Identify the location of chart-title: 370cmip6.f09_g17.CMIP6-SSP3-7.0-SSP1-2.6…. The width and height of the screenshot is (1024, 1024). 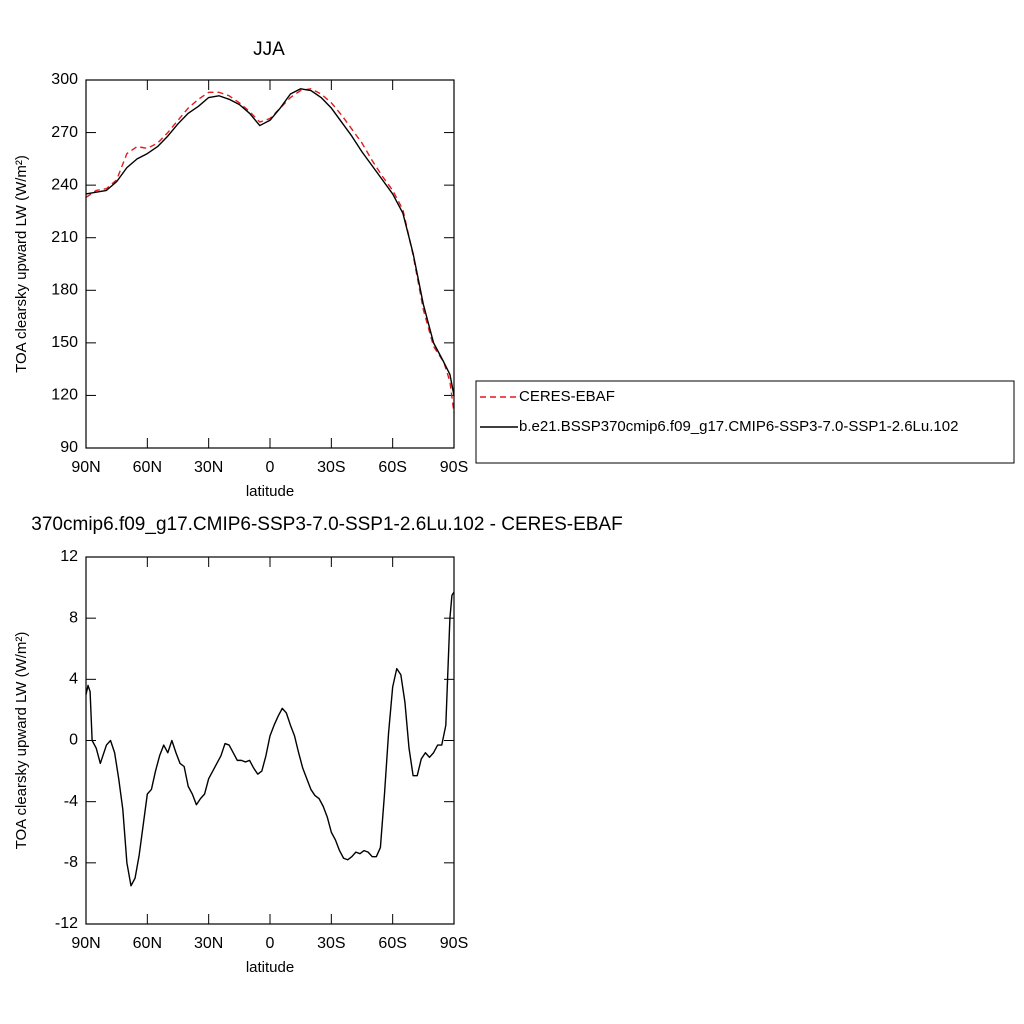
(326, 524).